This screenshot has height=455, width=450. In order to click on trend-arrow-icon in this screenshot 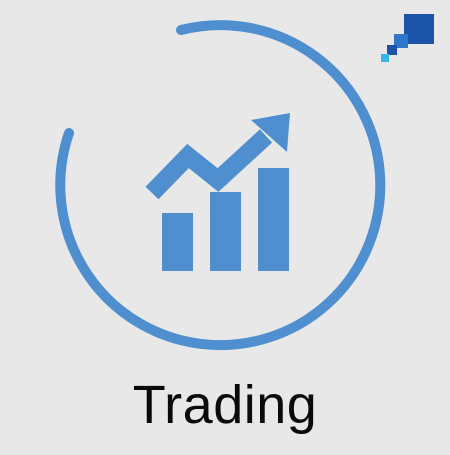, I will do `click(217, 156)`.